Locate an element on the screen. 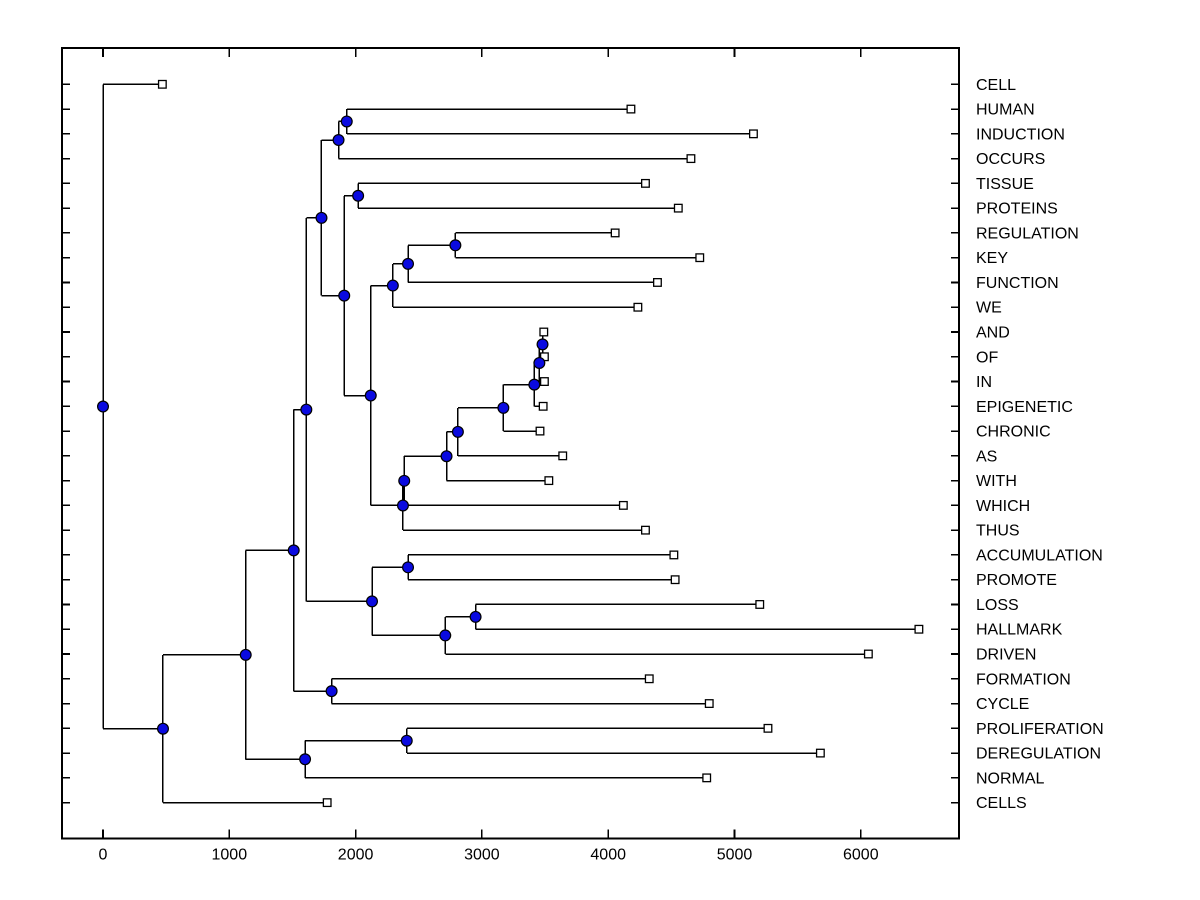  leaf-marker-key is located at coordinates (700, 258).